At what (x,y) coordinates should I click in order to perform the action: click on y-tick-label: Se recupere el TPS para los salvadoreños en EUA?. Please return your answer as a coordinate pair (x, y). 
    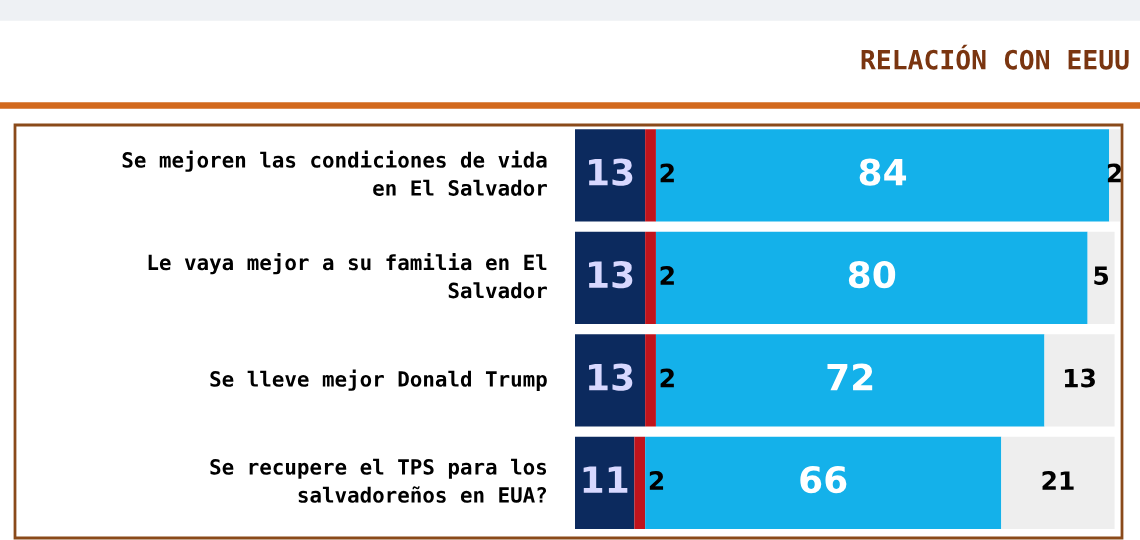
    Looking at the image, I should click on (378, 480).